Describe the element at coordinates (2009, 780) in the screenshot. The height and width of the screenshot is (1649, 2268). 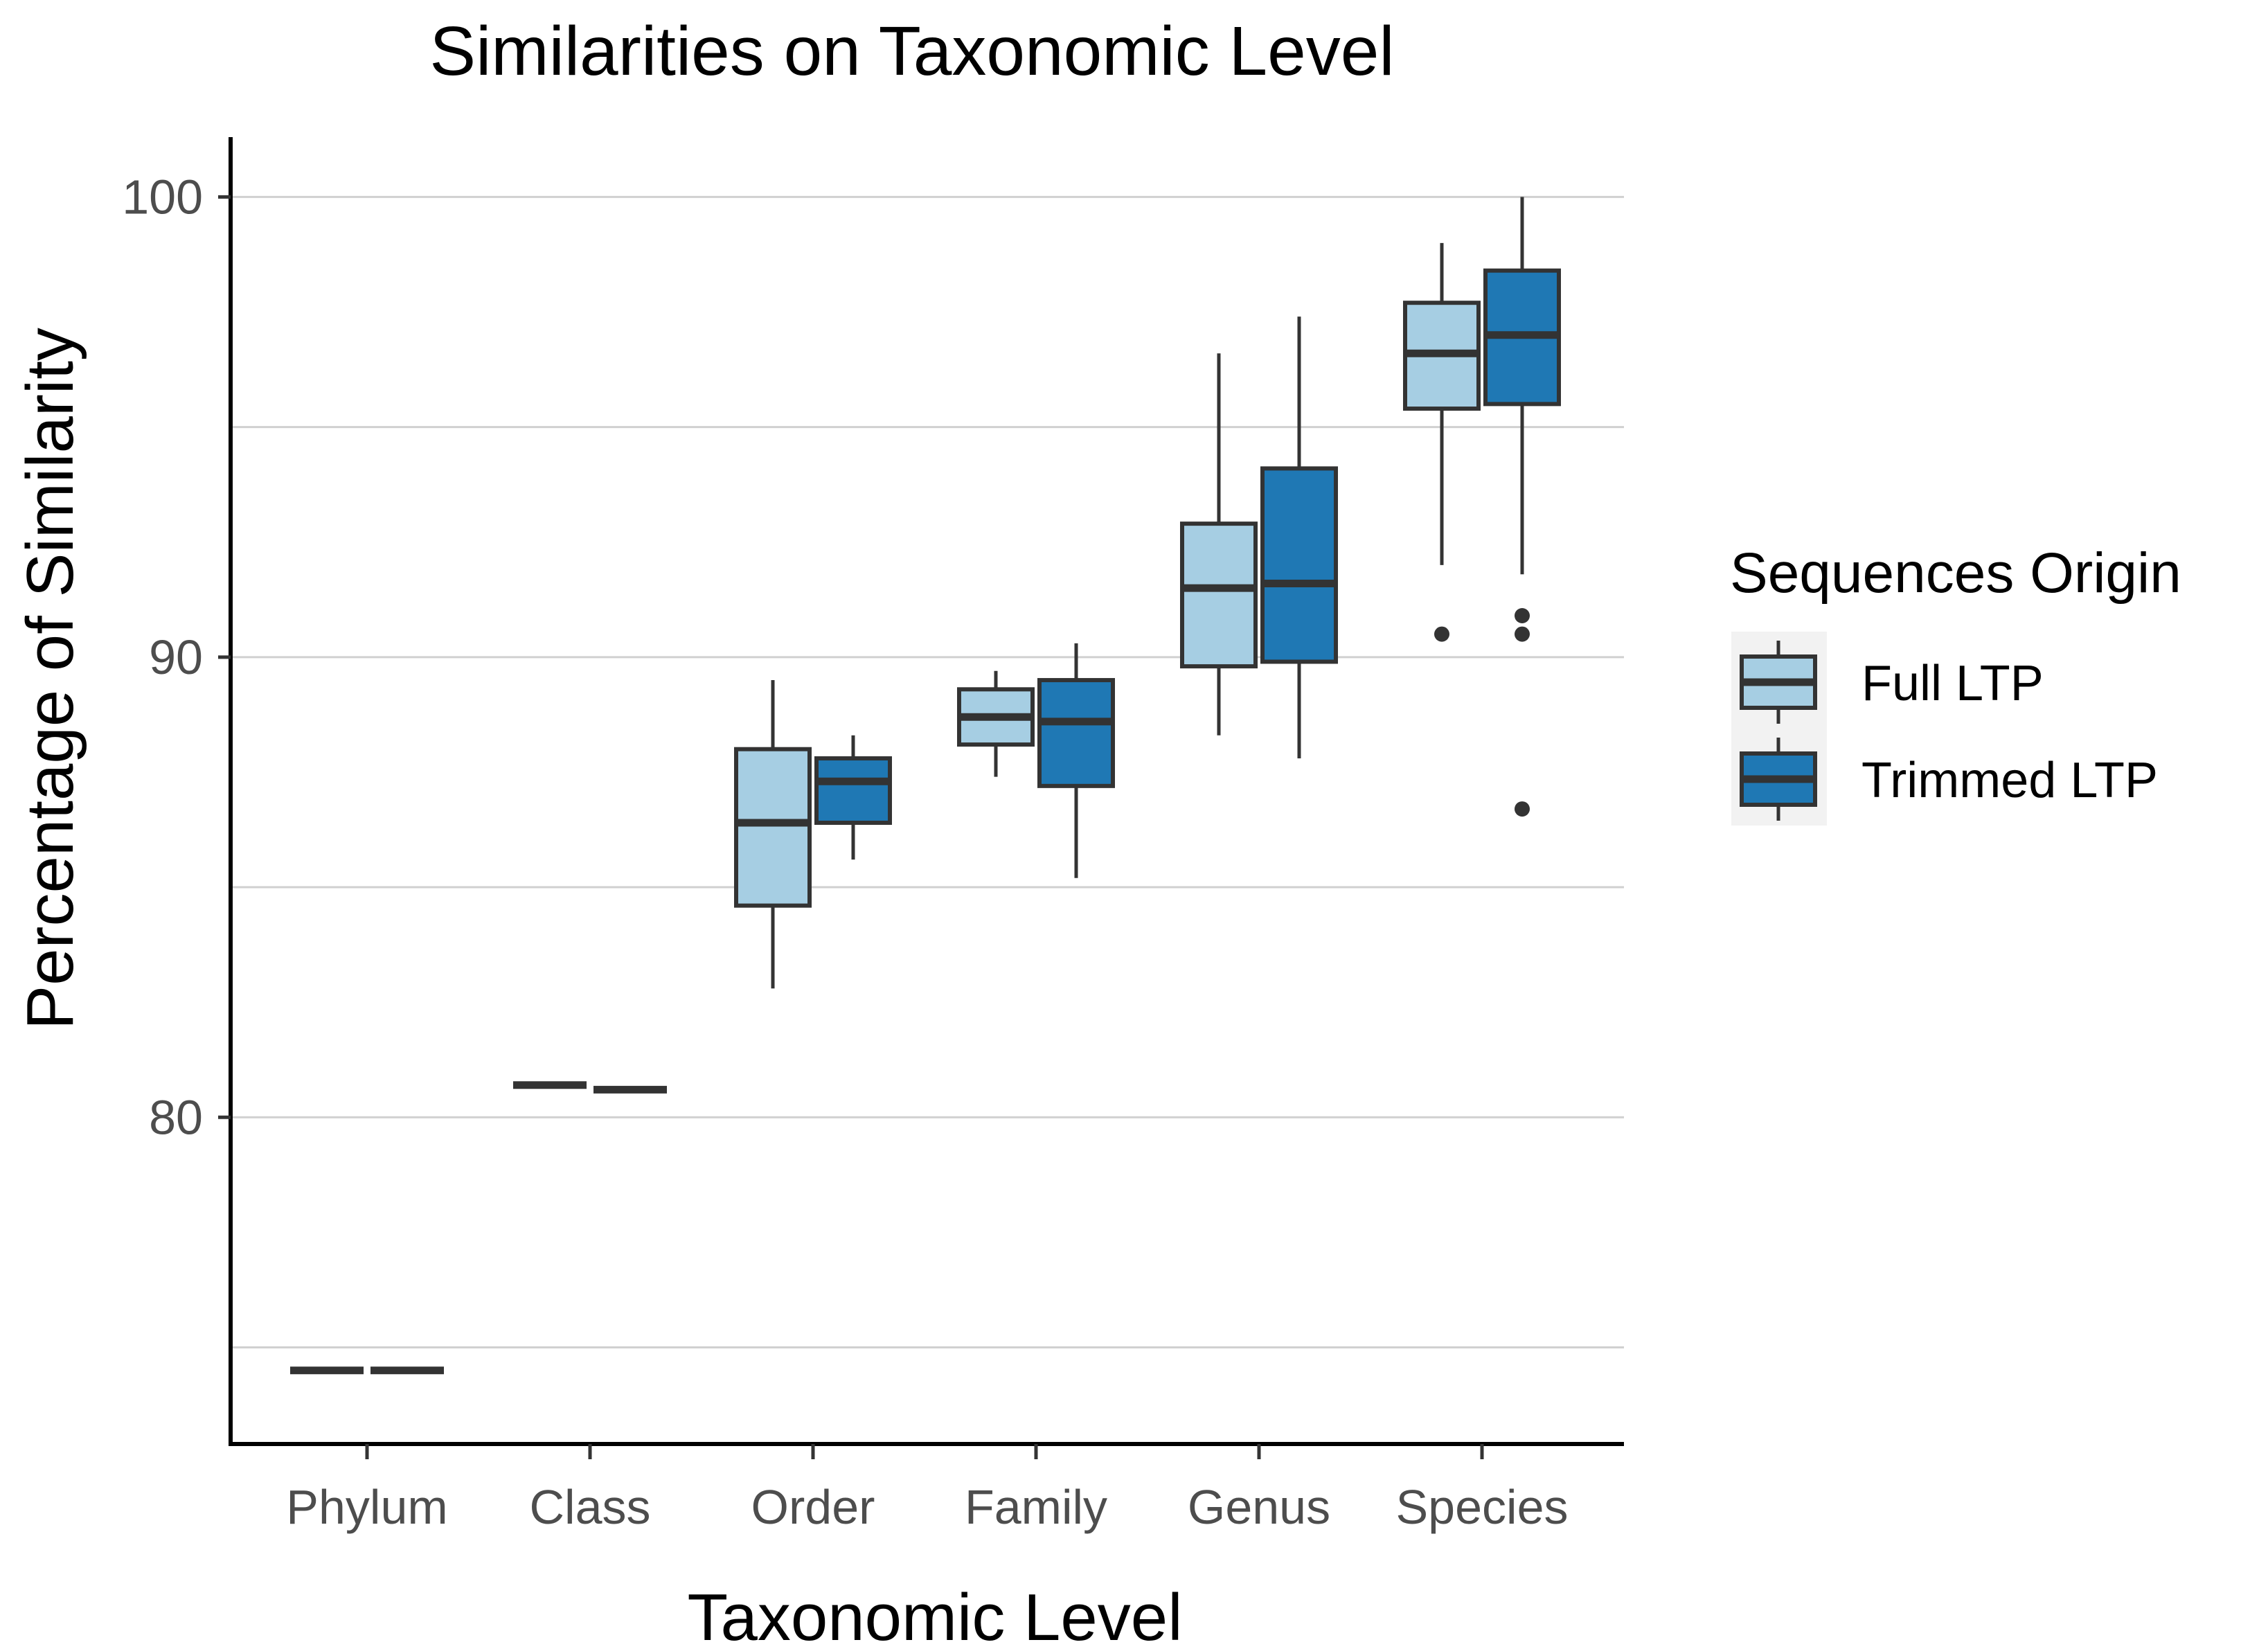
I see `legend-label: Trimmed LTP` at that location.